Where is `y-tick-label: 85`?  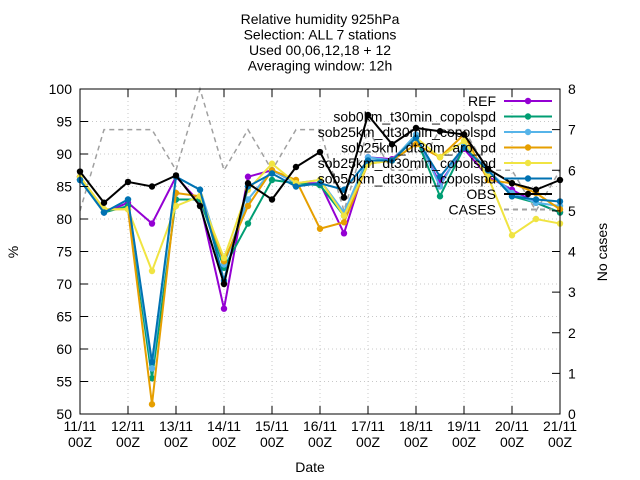
y-tick-label: 85 is located at coordinates (64, 187).